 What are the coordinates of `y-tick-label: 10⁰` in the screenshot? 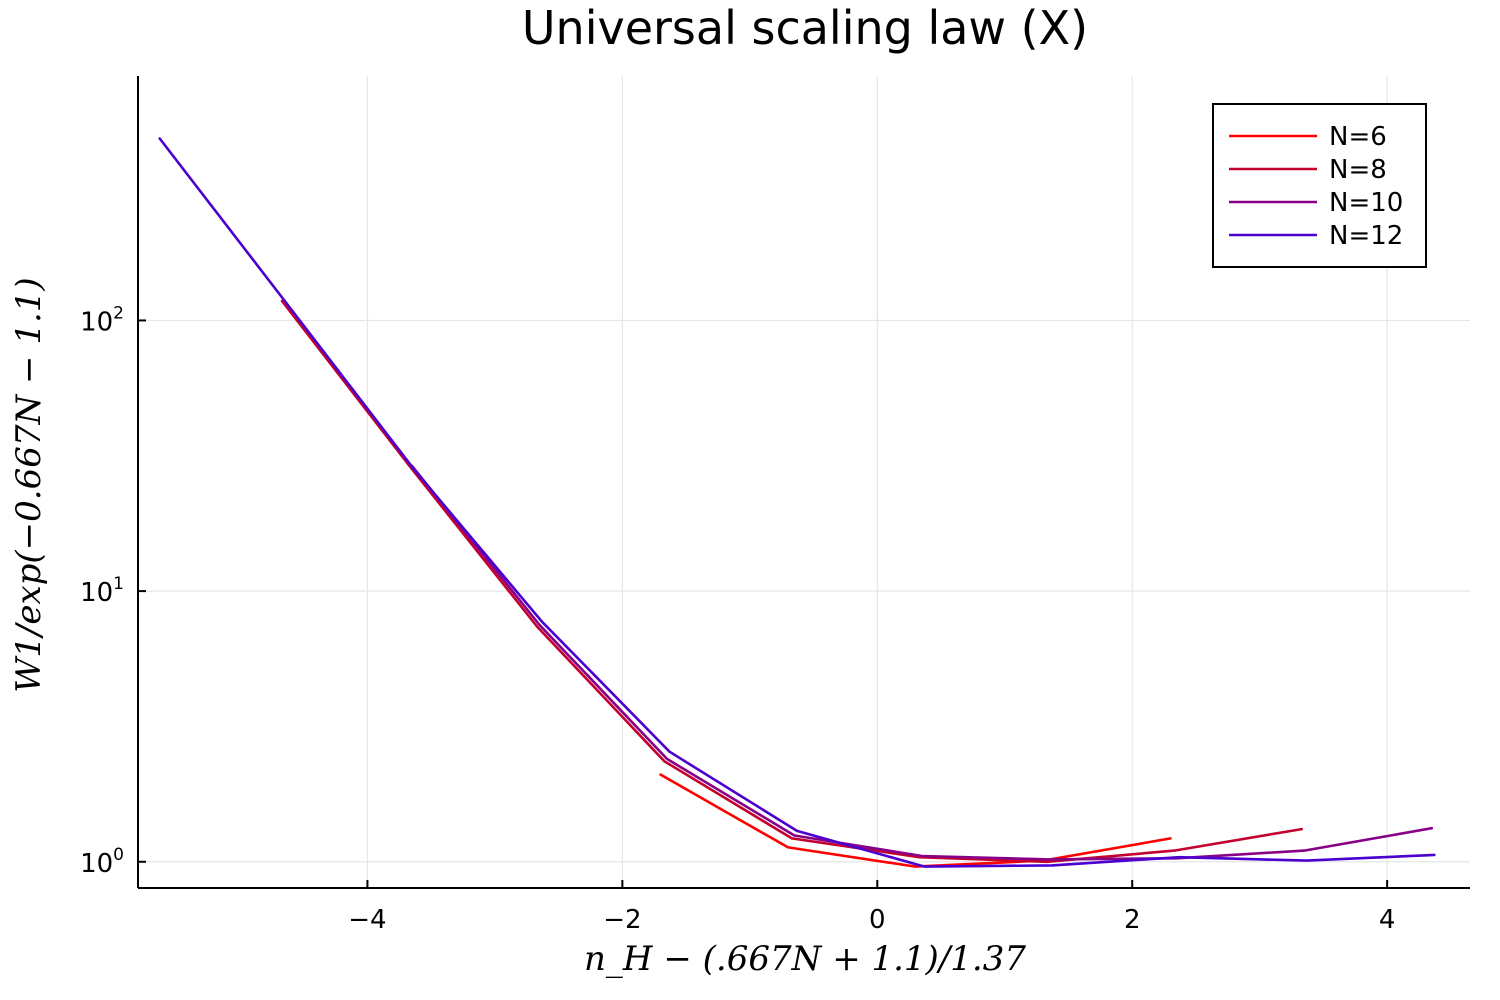 It's located at (102, 862).